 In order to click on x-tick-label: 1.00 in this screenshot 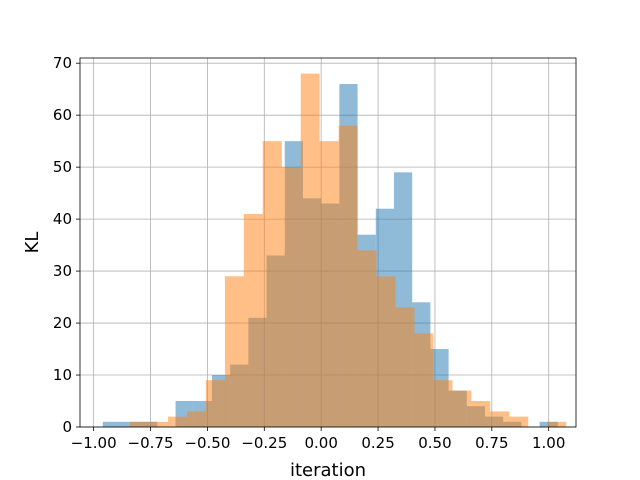, I will do `click(548, 443)`.